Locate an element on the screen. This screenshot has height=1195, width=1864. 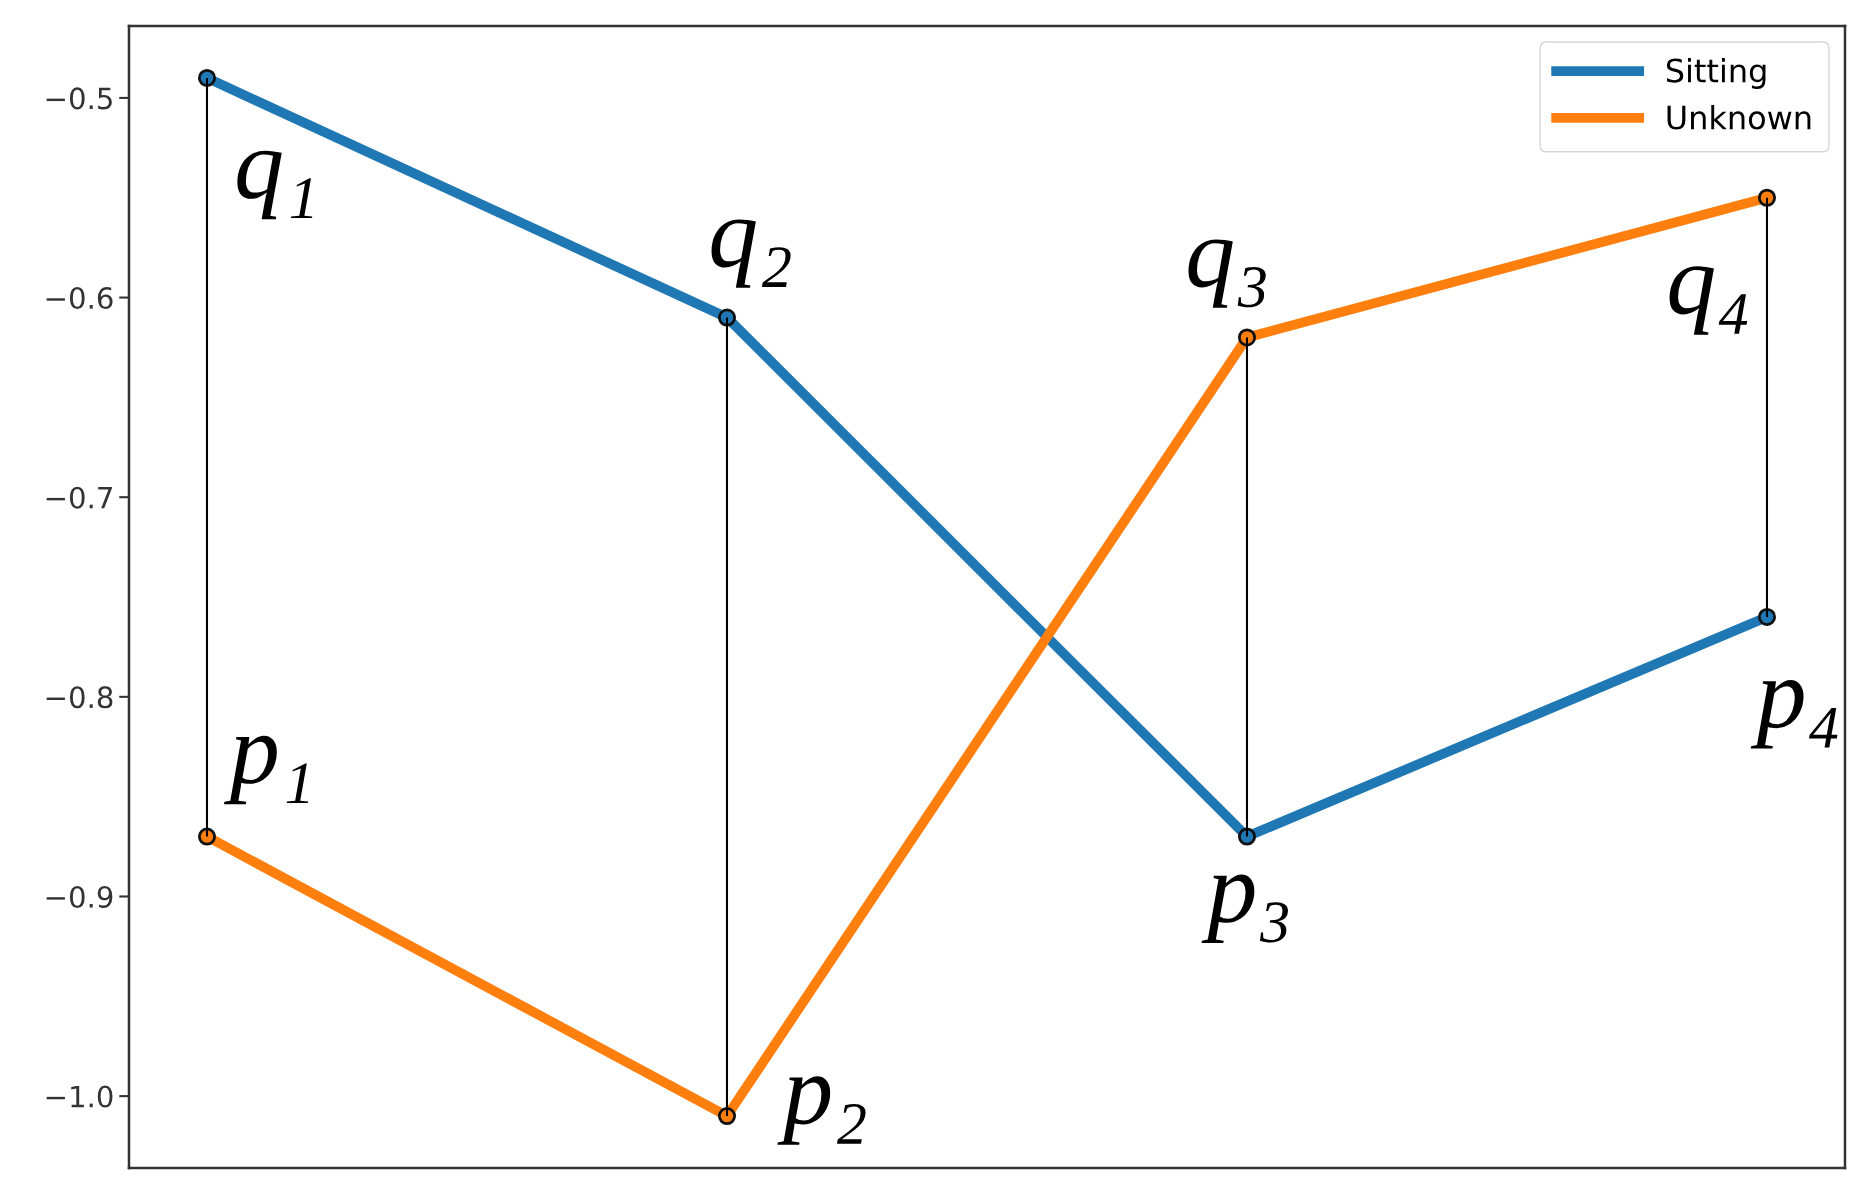
y-tick-label: −0.9 is located at coordinates (79, 896).